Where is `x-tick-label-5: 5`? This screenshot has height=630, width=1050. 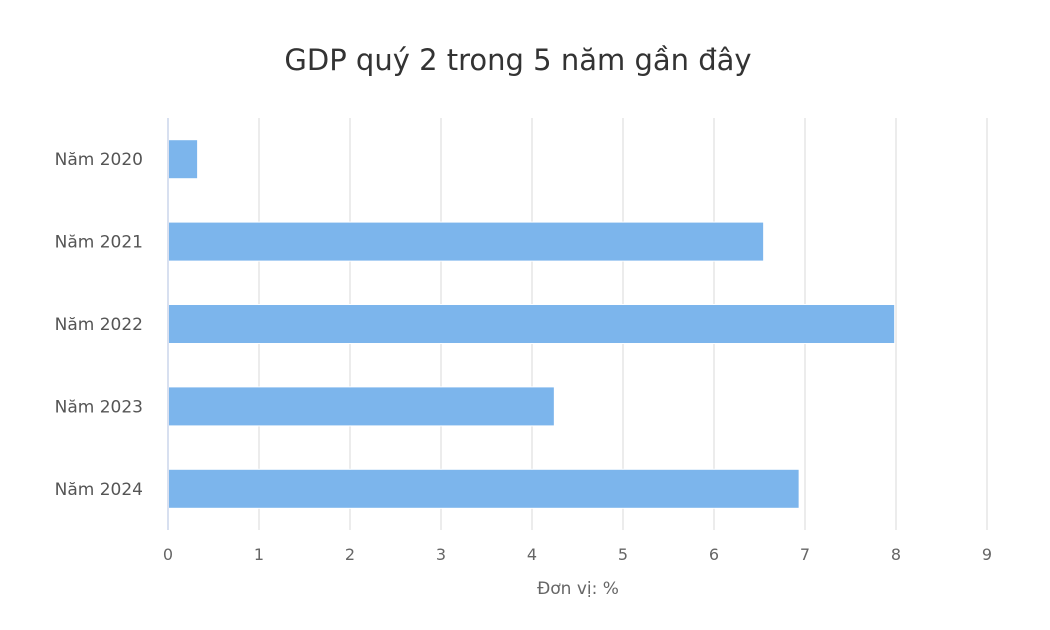 x-tick-label-5: 5 is located at coordinates (623, 554).